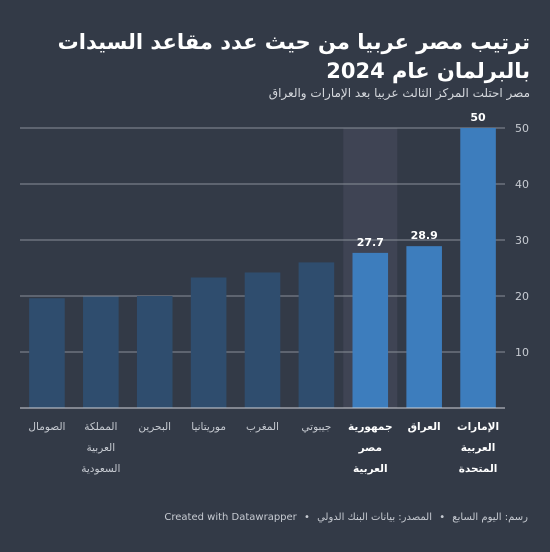 The image size is (550, 552). I want to click on y-tick-label: 50, so click(522, 128).